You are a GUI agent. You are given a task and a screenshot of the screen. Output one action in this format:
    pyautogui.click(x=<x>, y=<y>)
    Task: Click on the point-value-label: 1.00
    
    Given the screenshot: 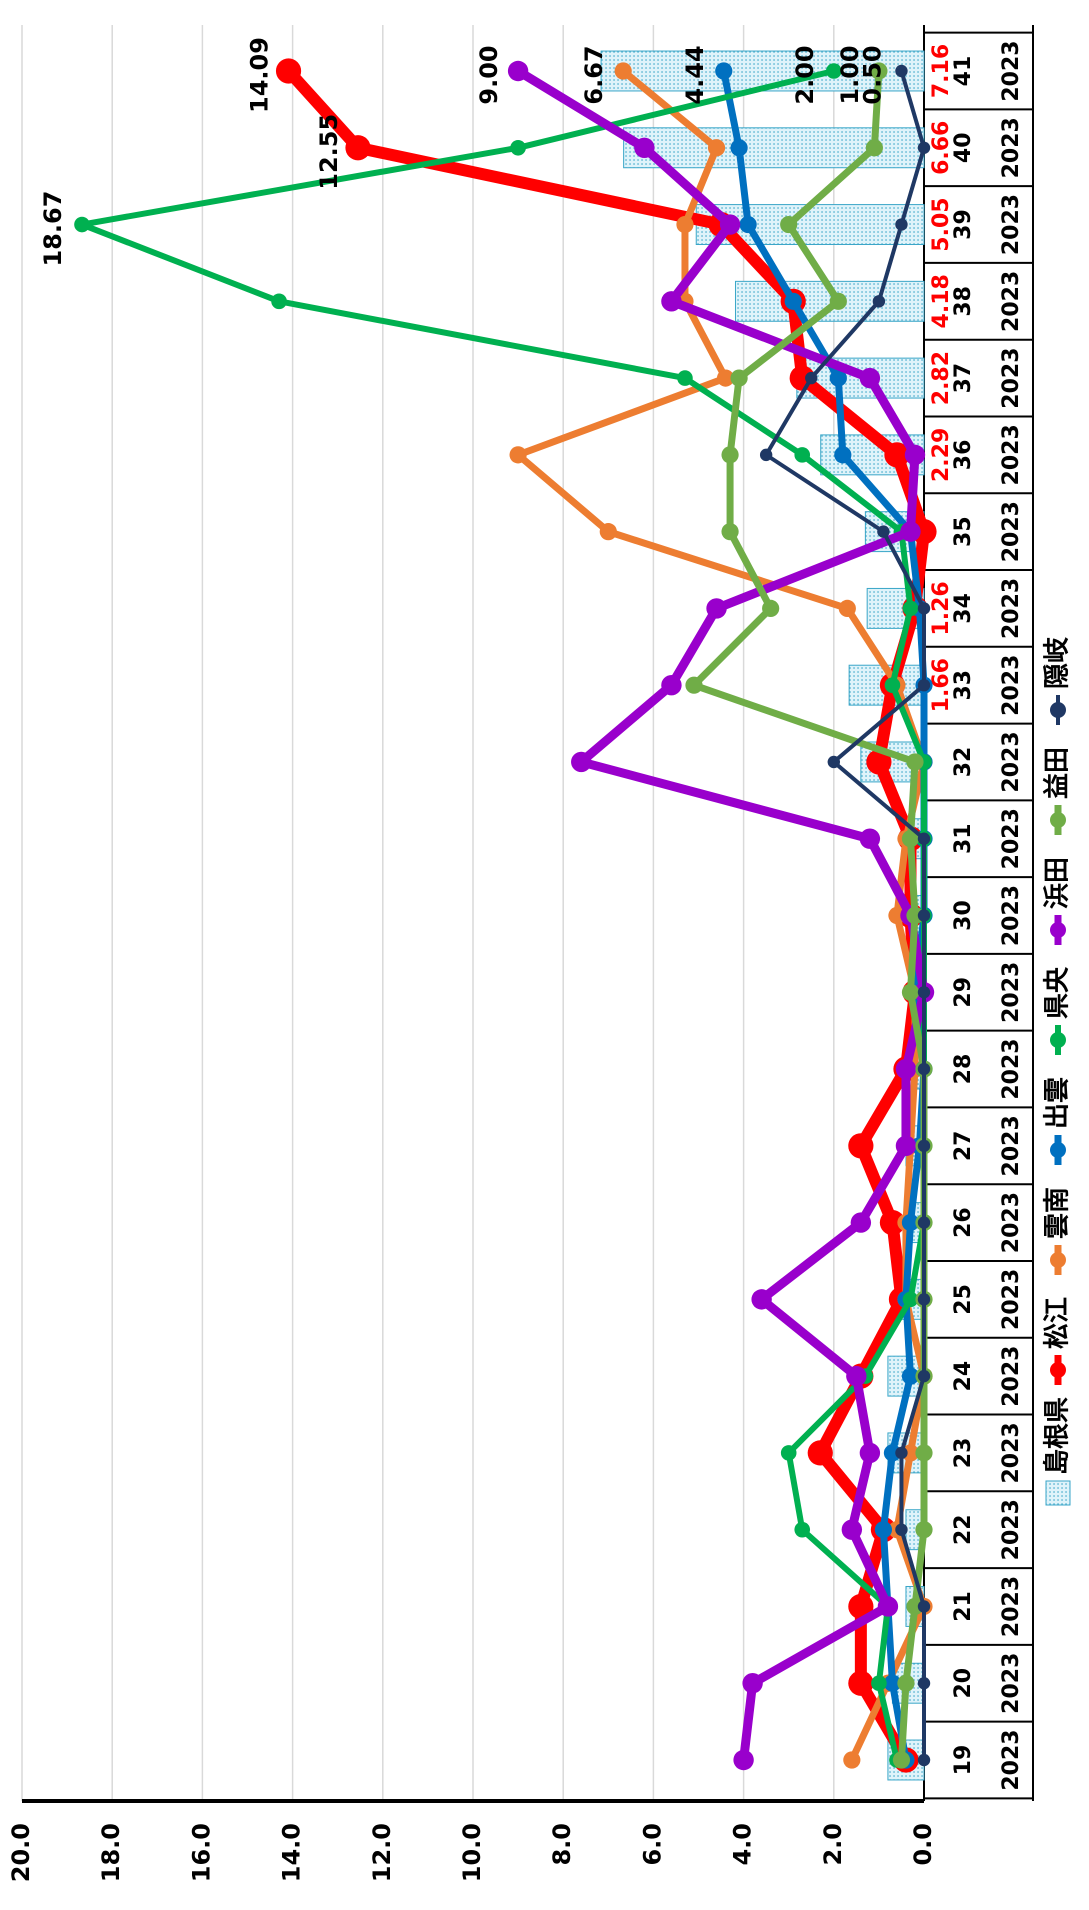 What is the action you would take?
    pyautogui.click(x=850, y=74)
    